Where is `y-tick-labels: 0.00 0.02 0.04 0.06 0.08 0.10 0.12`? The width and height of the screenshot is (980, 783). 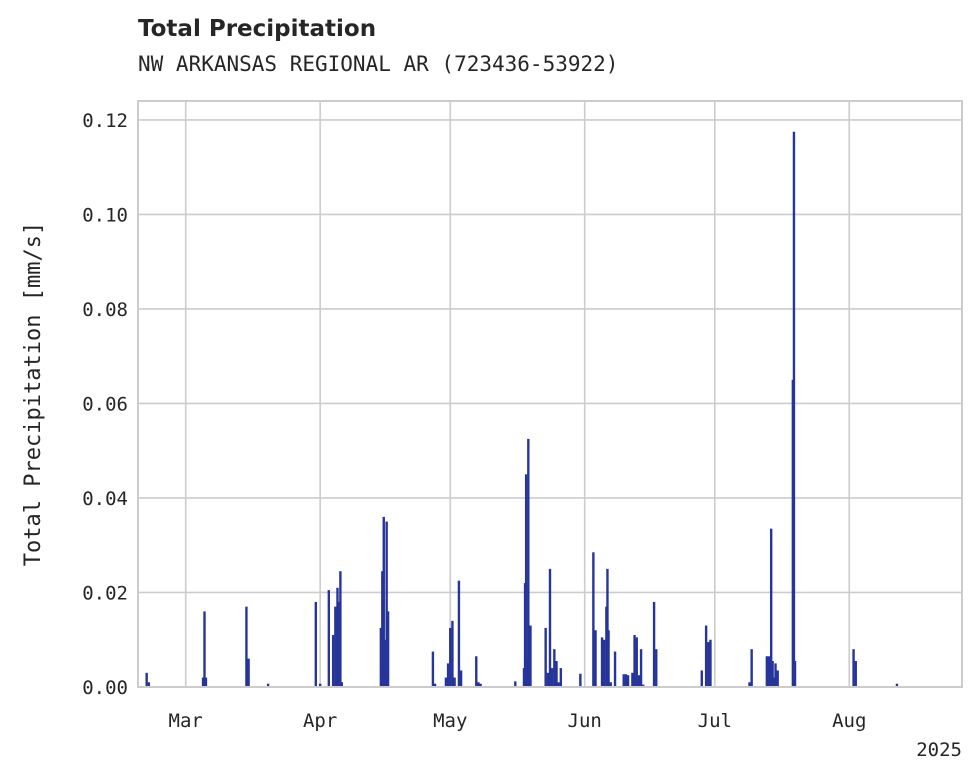 y-tick-labels: 0.00 0.02 0.04 0.06 0.08 0.10 0.12 is located at coordinates (105, 404).